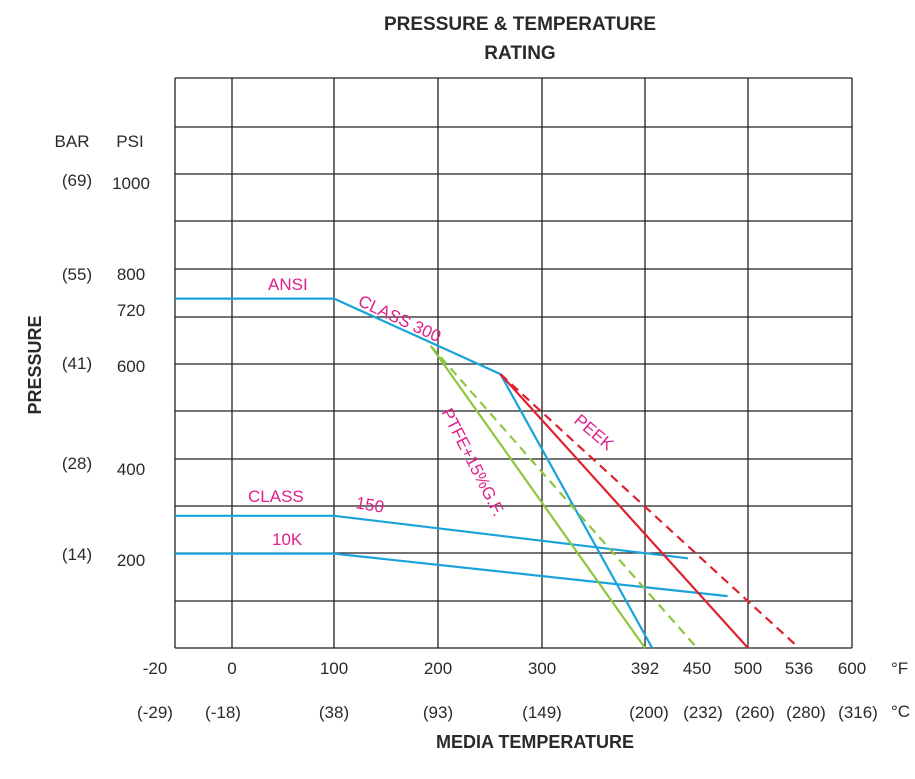 The image size is (915, 779). What do you see at coordinates (399, 318) in the screenshot?
I see `annotation-class-300: CLASS 300` at bounding box center [399, 318].